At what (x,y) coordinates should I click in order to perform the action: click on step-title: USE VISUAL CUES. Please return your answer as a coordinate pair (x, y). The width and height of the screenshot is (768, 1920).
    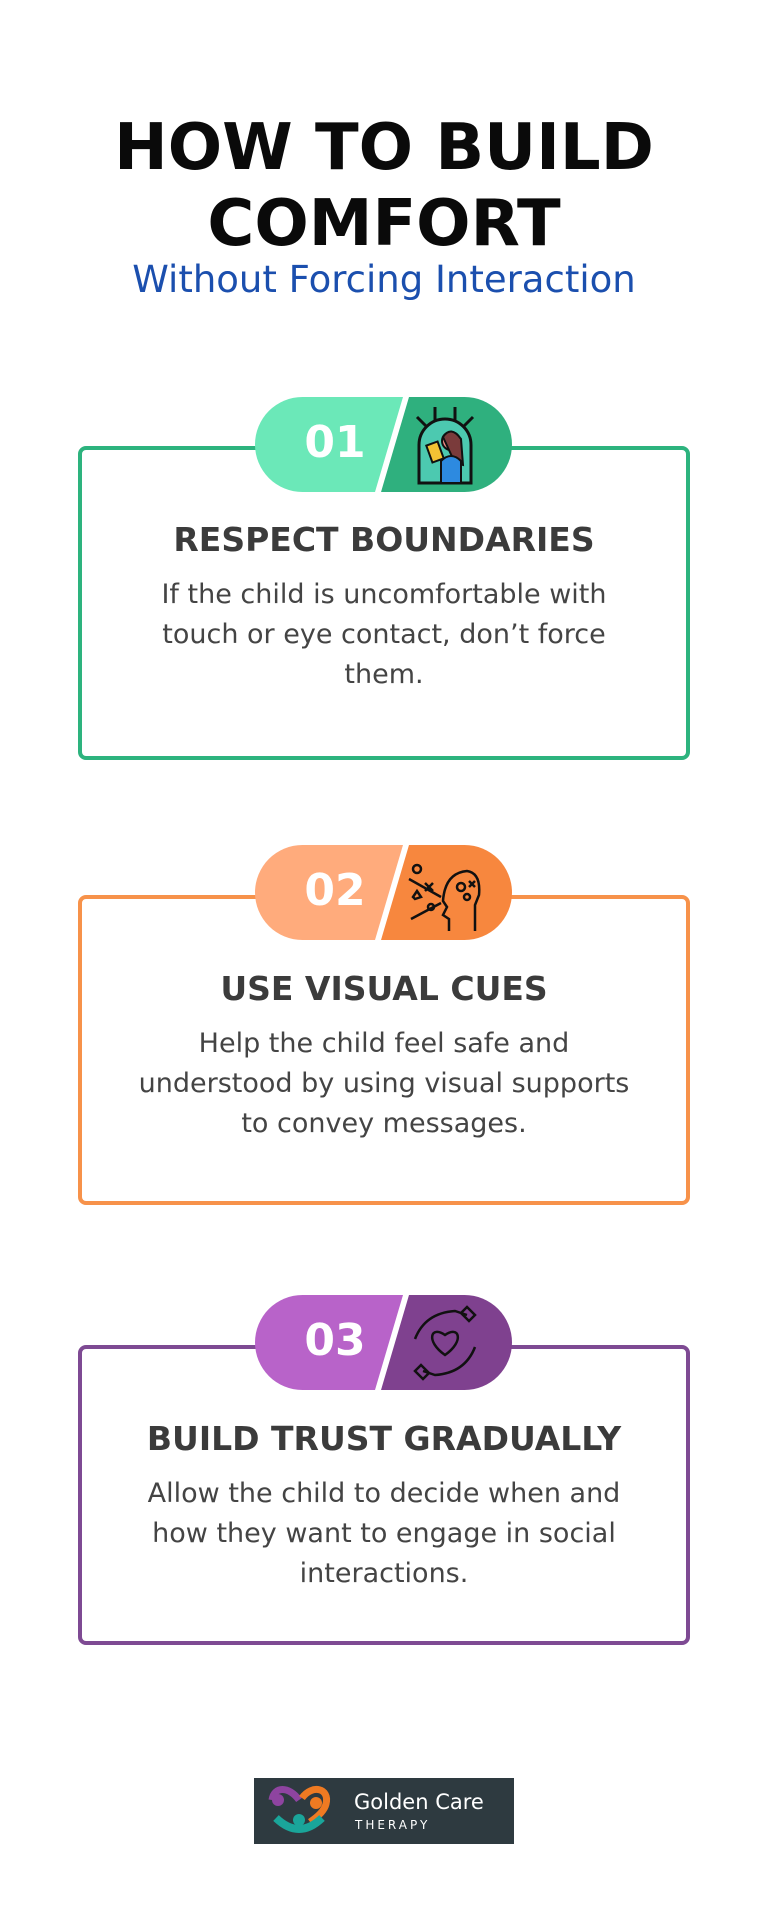
    Looking at the image, I should click on (384, 988).